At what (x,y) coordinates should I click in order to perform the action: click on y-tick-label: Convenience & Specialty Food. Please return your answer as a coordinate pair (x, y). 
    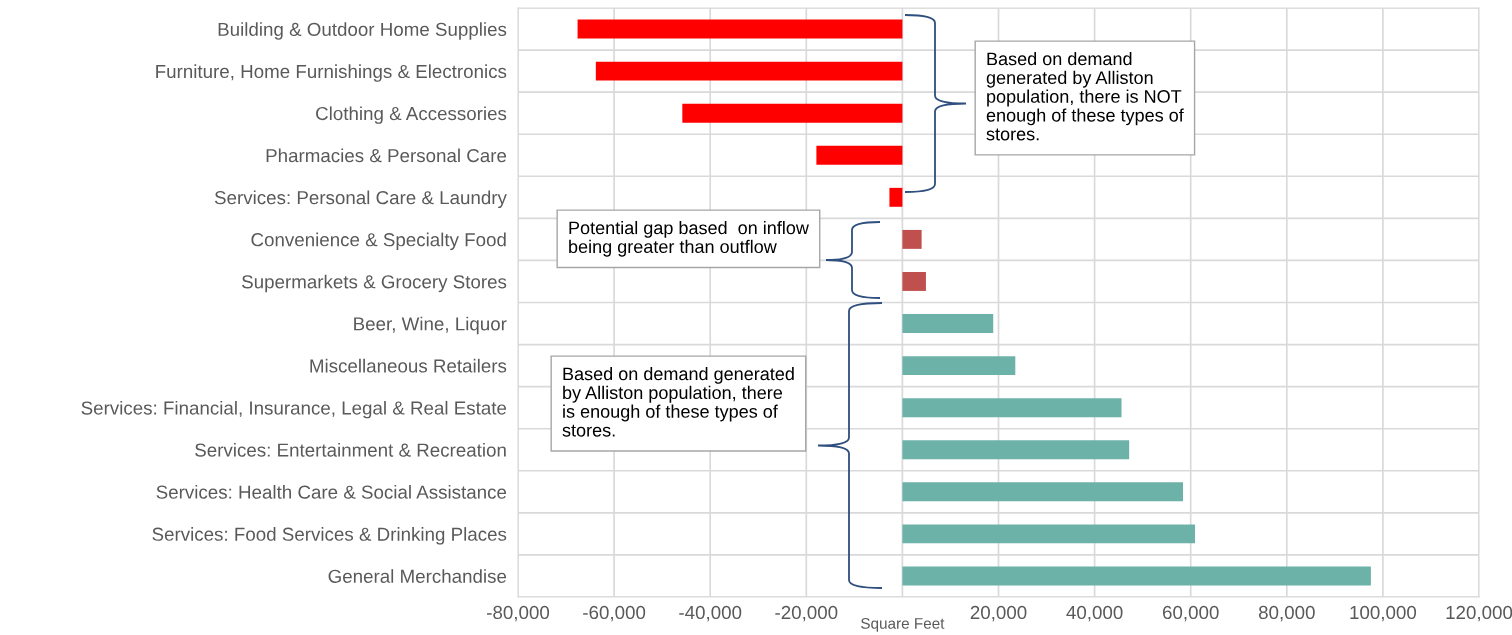
    Looking at the image, I should click on (378, 241).